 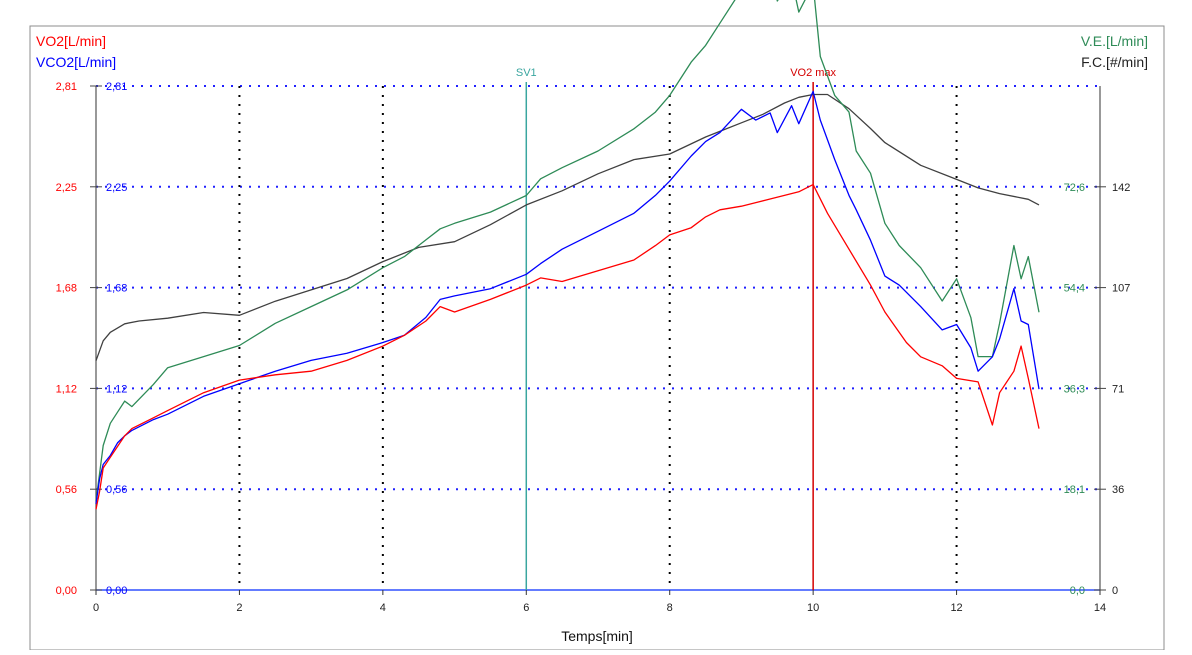 I want to click on fc-axis-label: F.C.[#/min], so click(x=1114, y=62).